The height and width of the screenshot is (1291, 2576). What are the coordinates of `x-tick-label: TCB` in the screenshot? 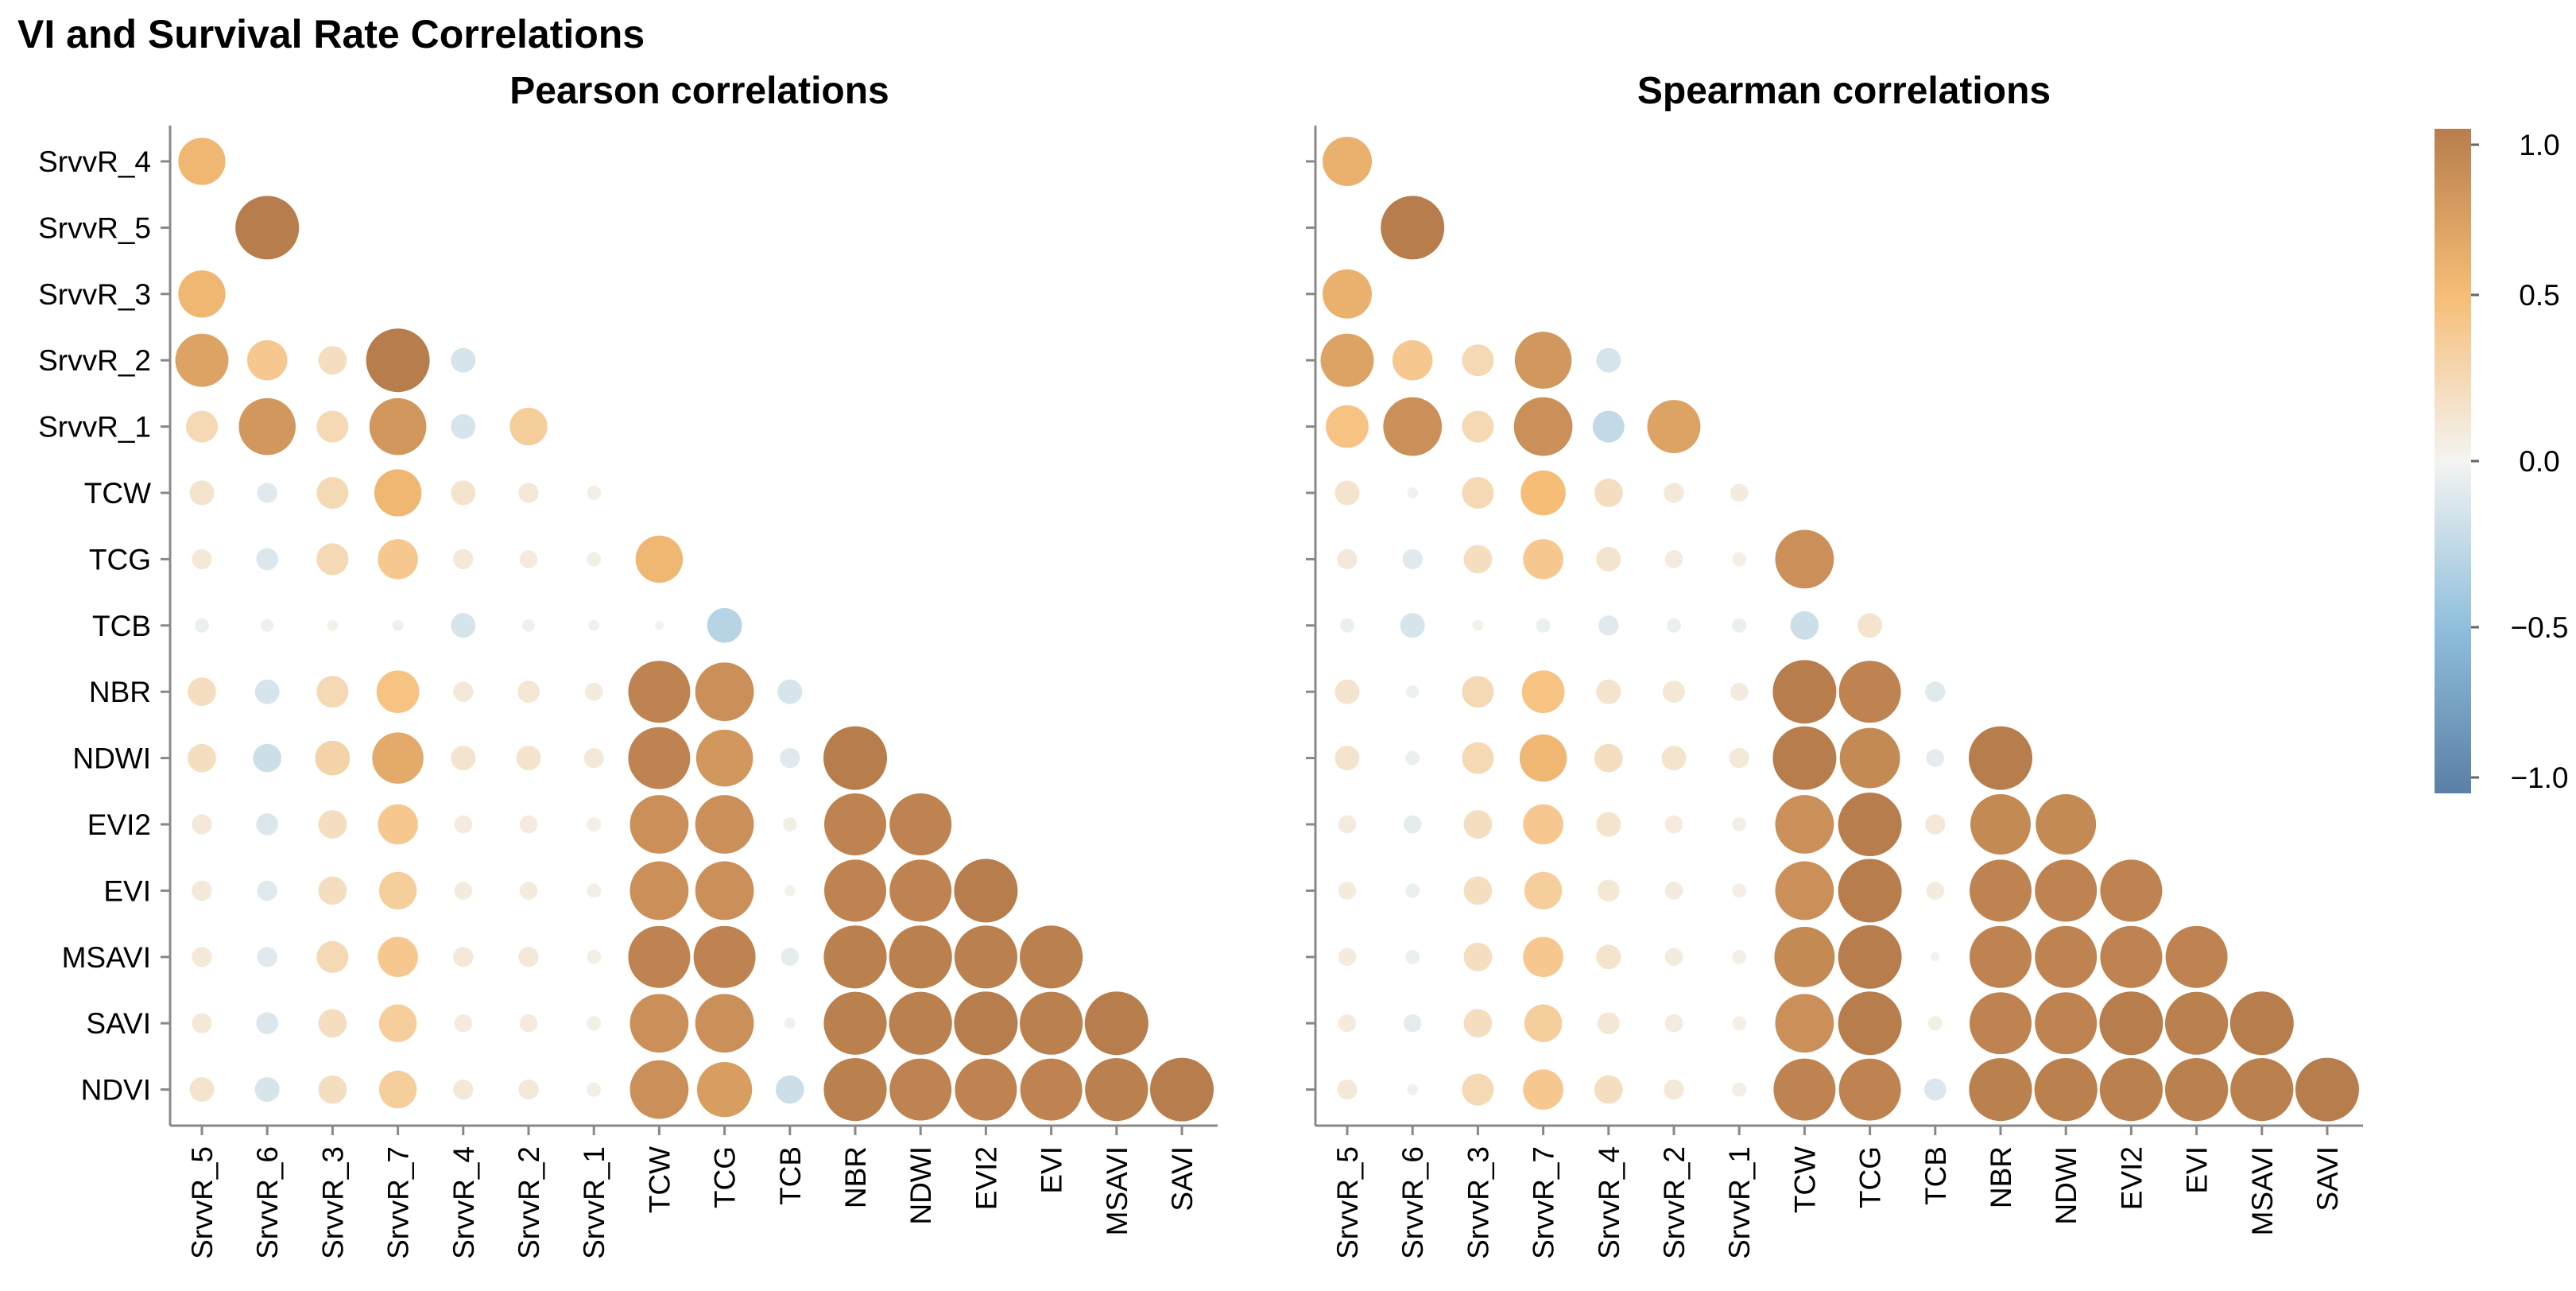 It's located at (1935, 1175).